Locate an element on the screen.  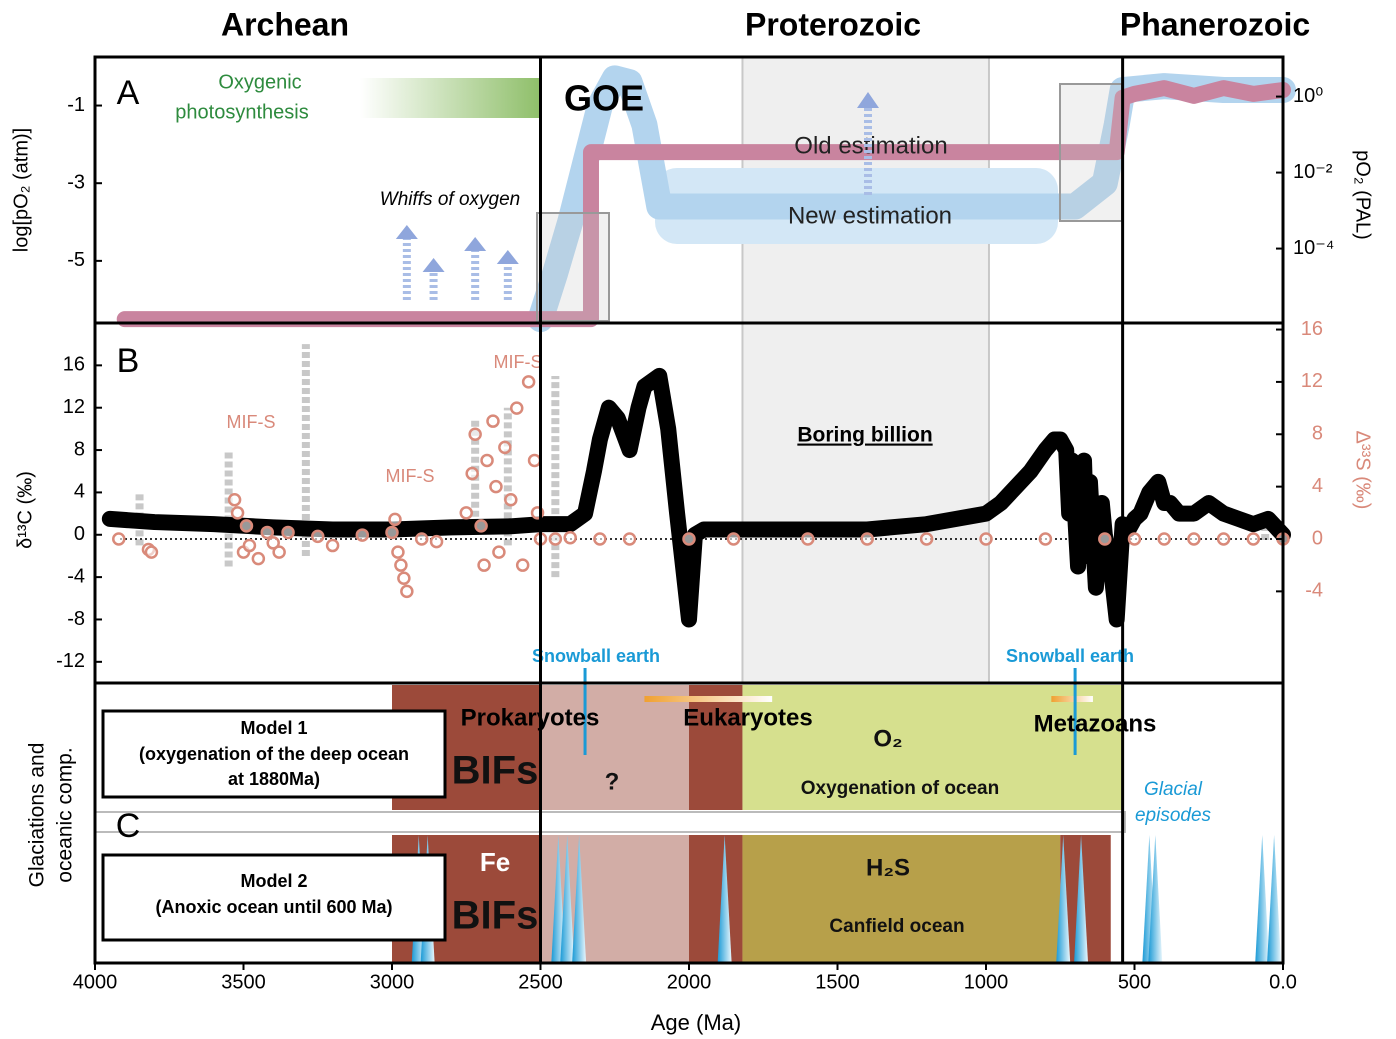
y-tick-label: -3 is located at coordinates (76, 182).